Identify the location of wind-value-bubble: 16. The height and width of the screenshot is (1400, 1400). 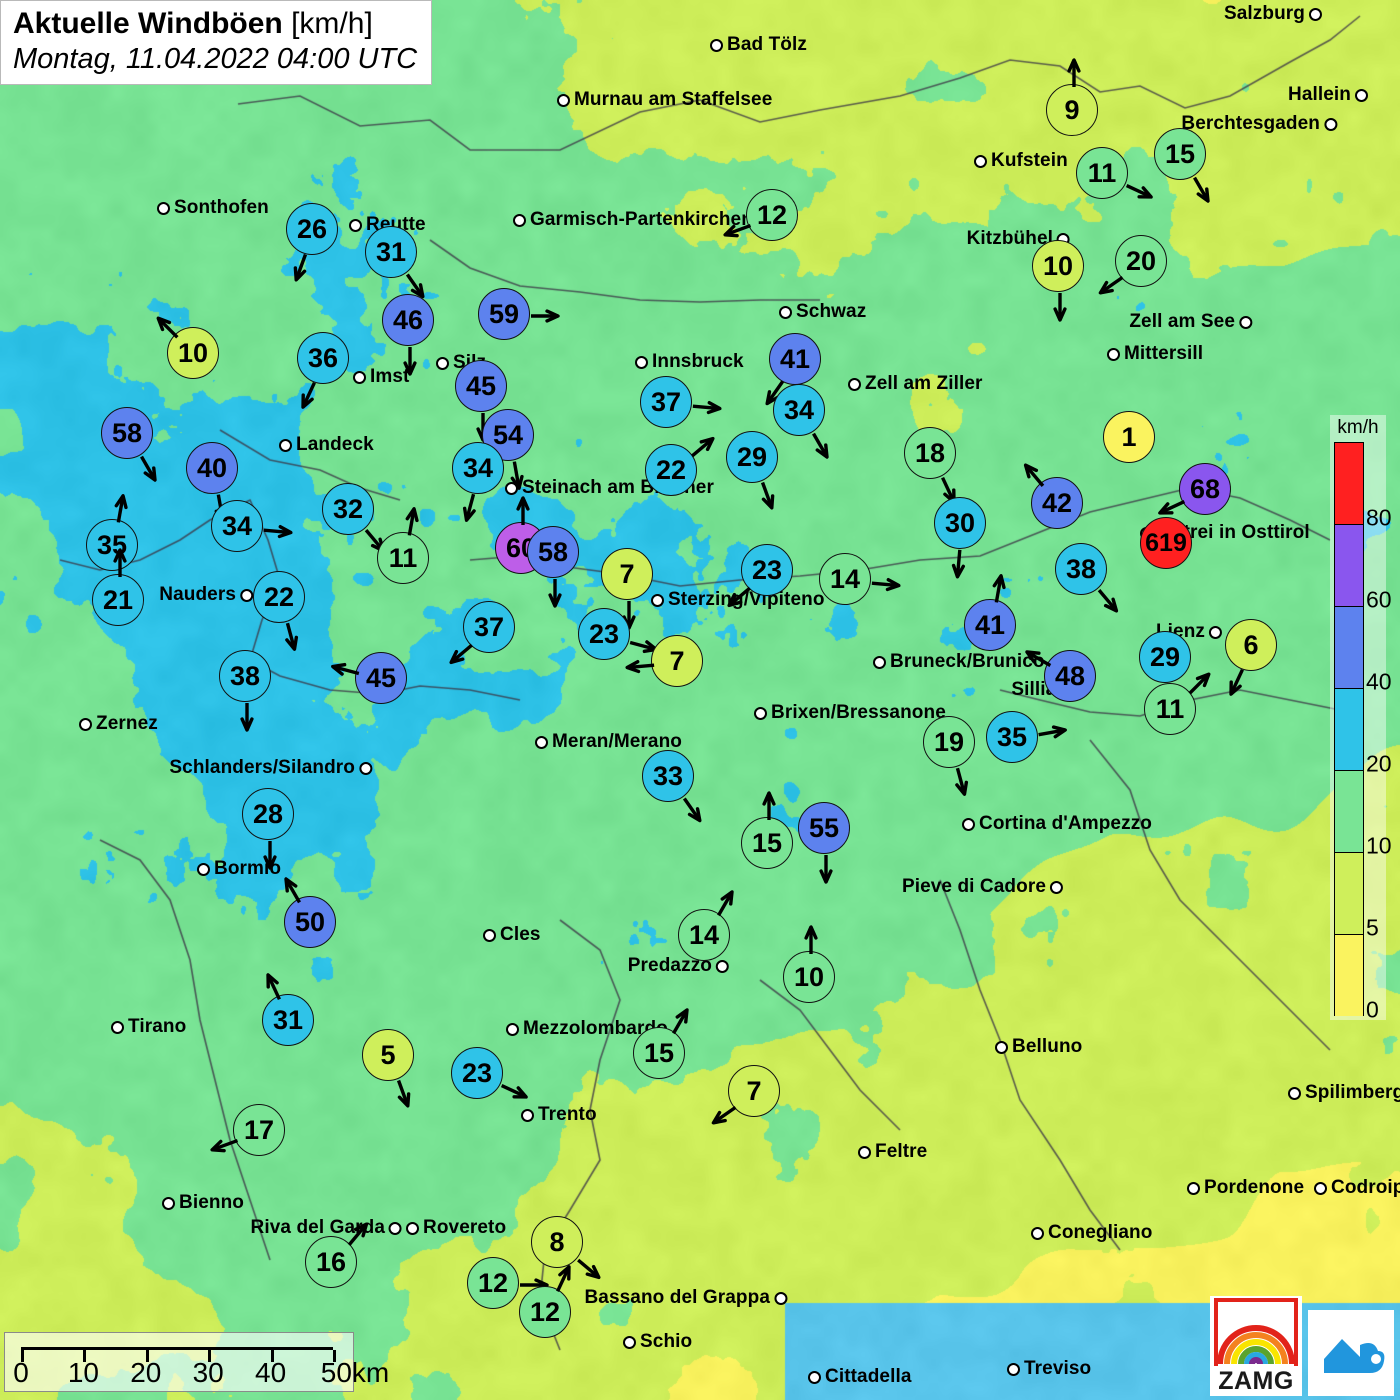
(331, 1262).